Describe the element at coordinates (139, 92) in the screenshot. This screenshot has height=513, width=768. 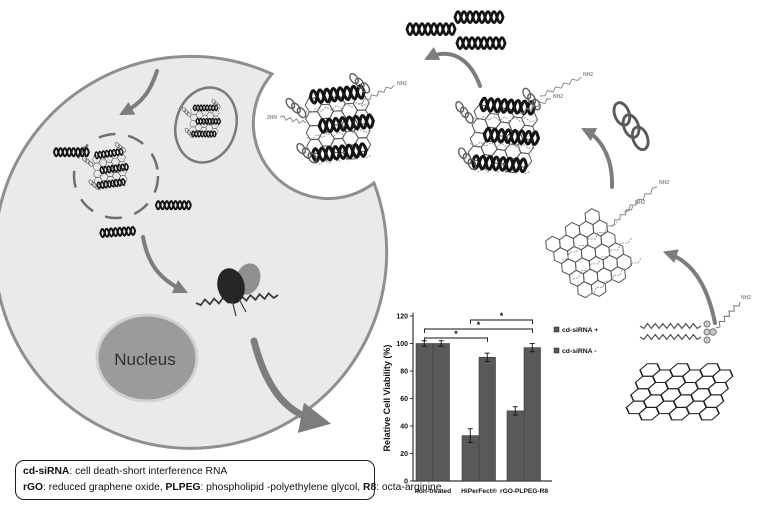
I see `arrow-uptake` at that location.